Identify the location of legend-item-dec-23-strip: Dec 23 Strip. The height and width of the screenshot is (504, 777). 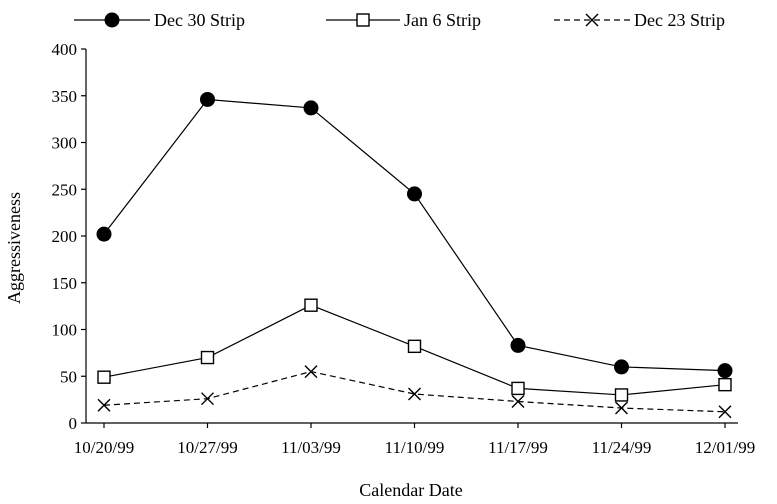
(639, 20).